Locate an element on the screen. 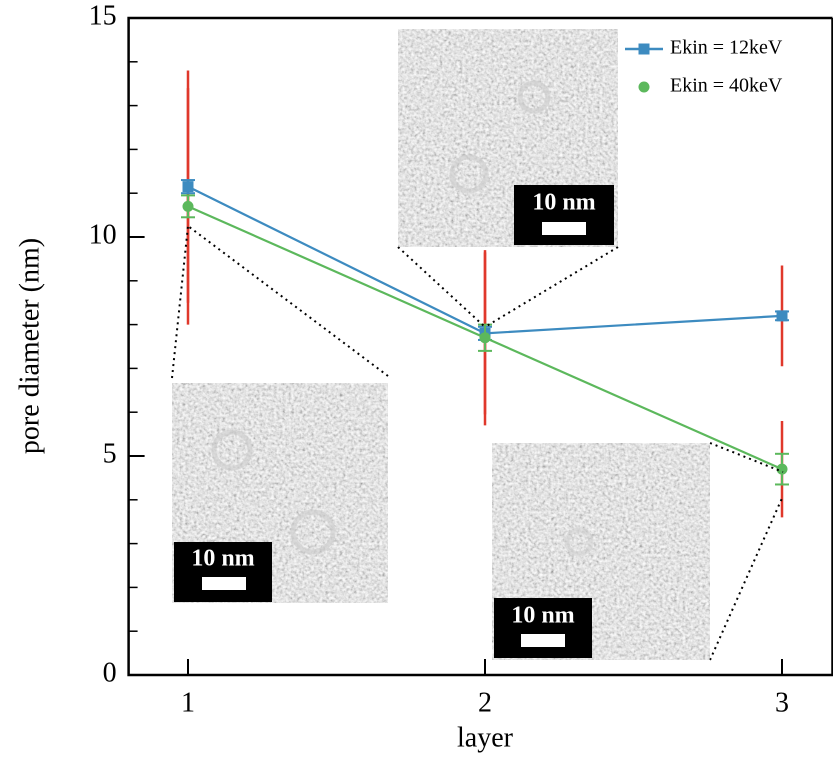  y-tick-label: 10 is located at coordinates (103, 234).